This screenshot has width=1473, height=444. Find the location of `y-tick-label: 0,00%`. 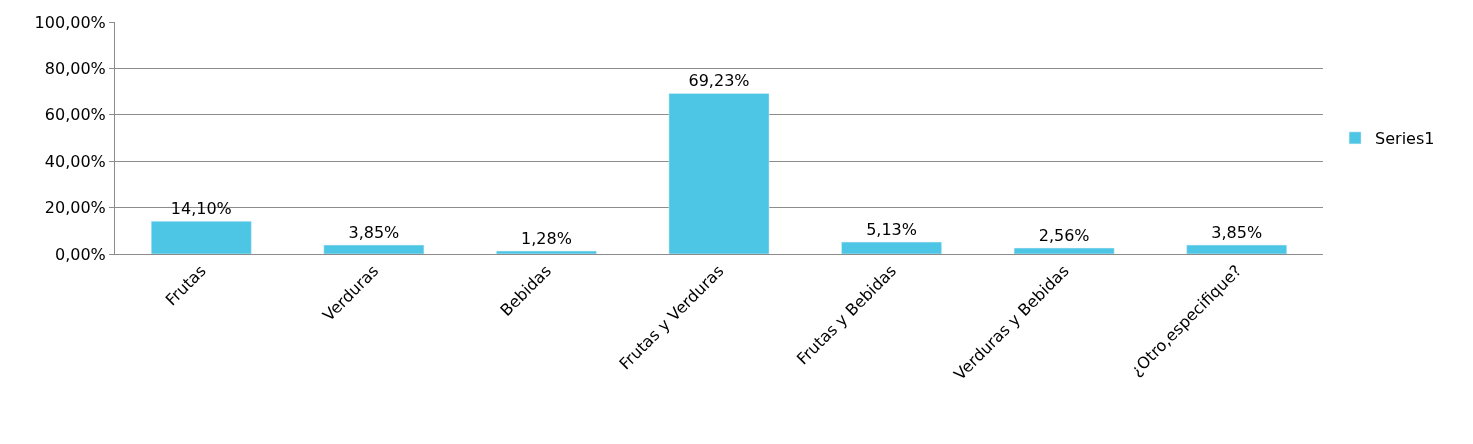

y-tick-label: 0,00% is located at coordinates (80, 254).